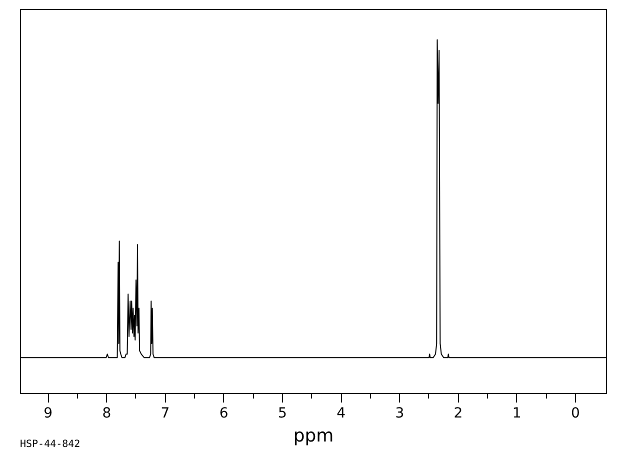 The height and width of the screenshot is (455, 620). What do you see at coordinates (517, 414) in the screenshot?
I see `x-tick-label: 1` at bounding box center [517, 414].